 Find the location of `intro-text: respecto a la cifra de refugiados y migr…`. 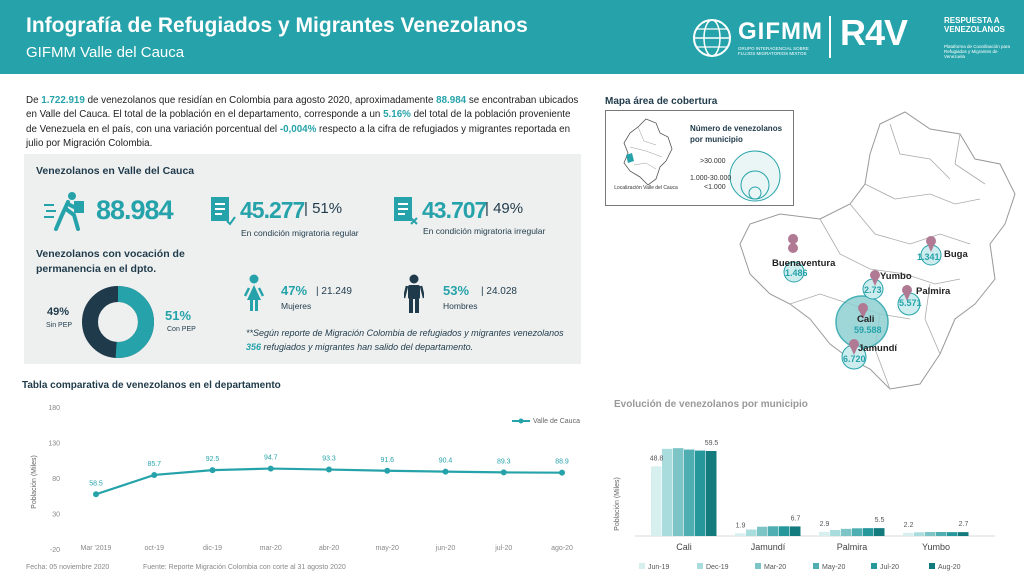

intro-text: respecto a la cifra de refugiados y migr… is located at coordinates (298, 136).